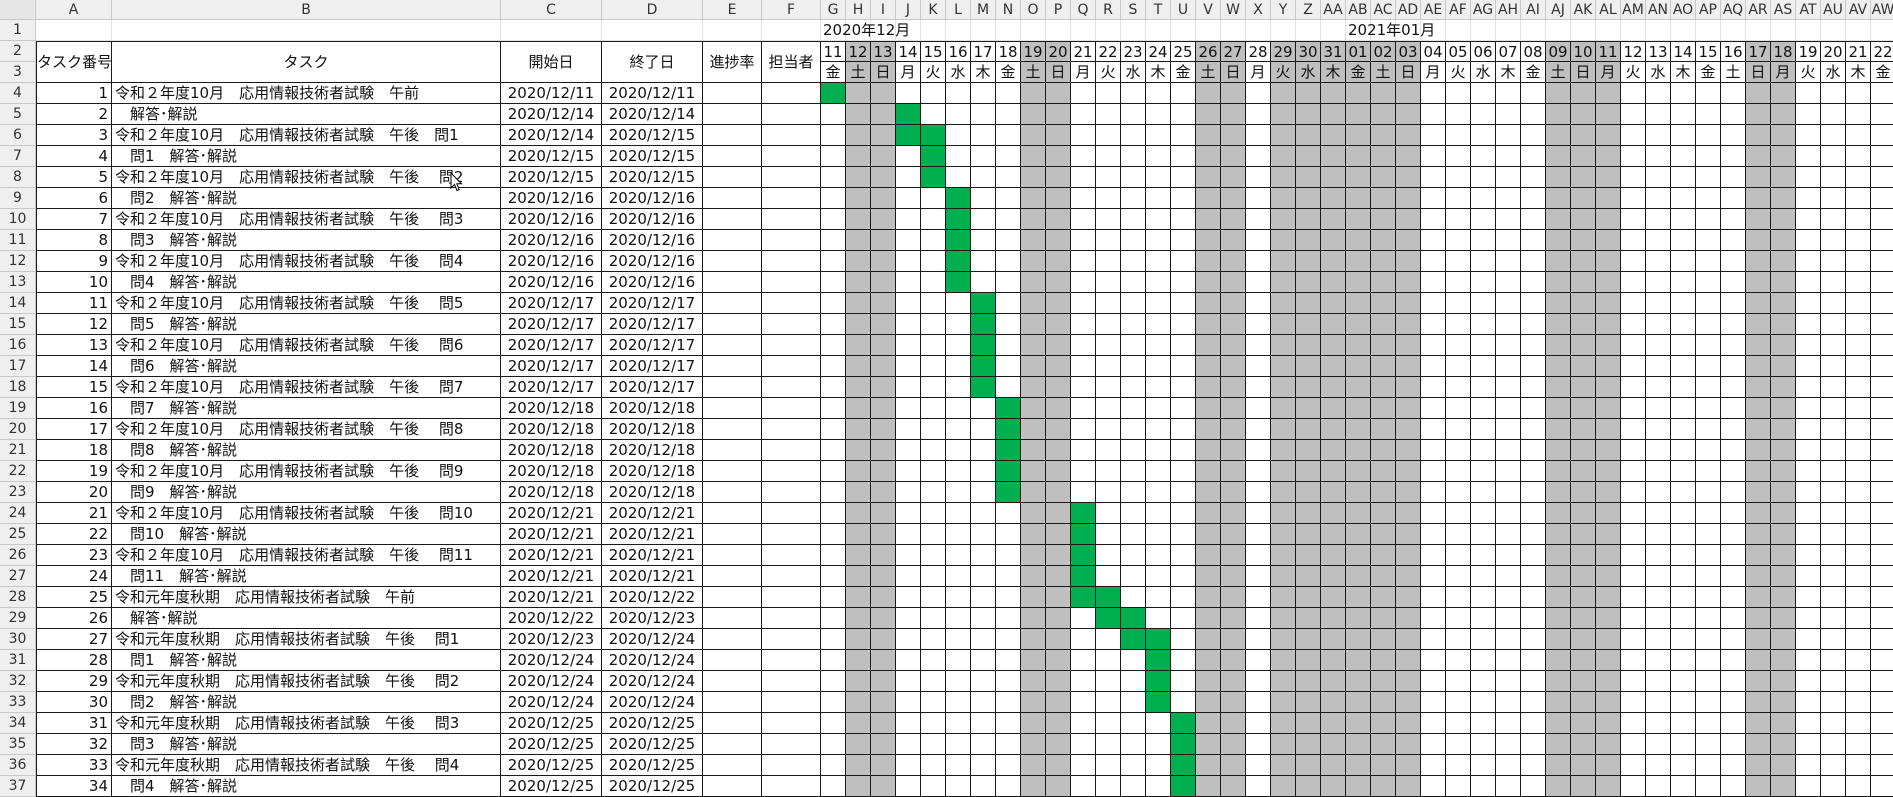 Image resolution: width=1893 pixels, height=797 pixels. I want to click on end-date-cell: 2020/12/24, so click(652, 639).